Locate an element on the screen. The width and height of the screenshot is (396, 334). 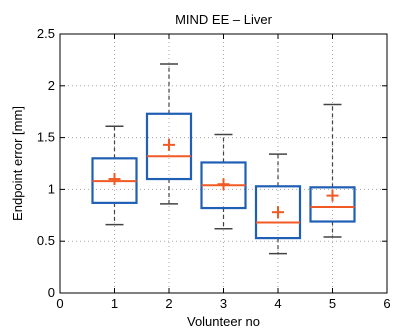
x-tick-label: 5 is located at coordinates (332, 303).